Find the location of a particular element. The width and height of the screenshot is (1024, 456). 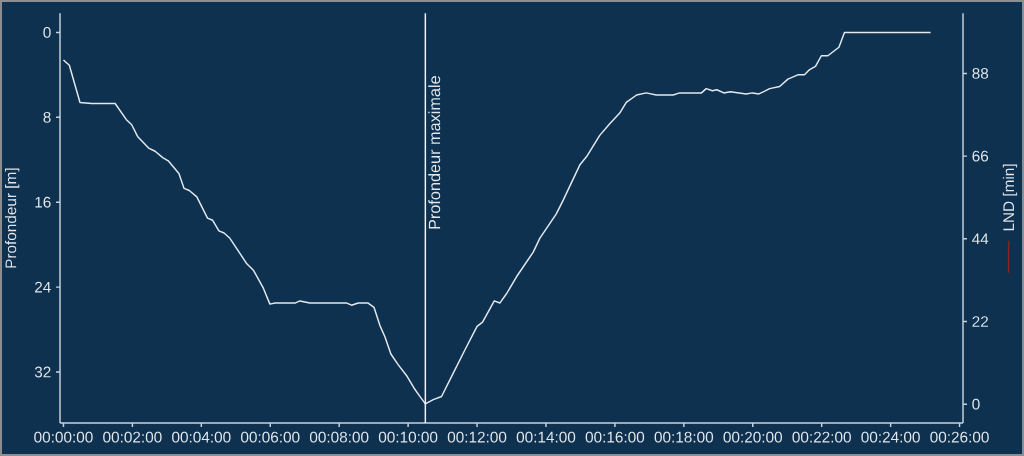

x-tick-label: 00:08:00 is located at coordinates (339, 437).